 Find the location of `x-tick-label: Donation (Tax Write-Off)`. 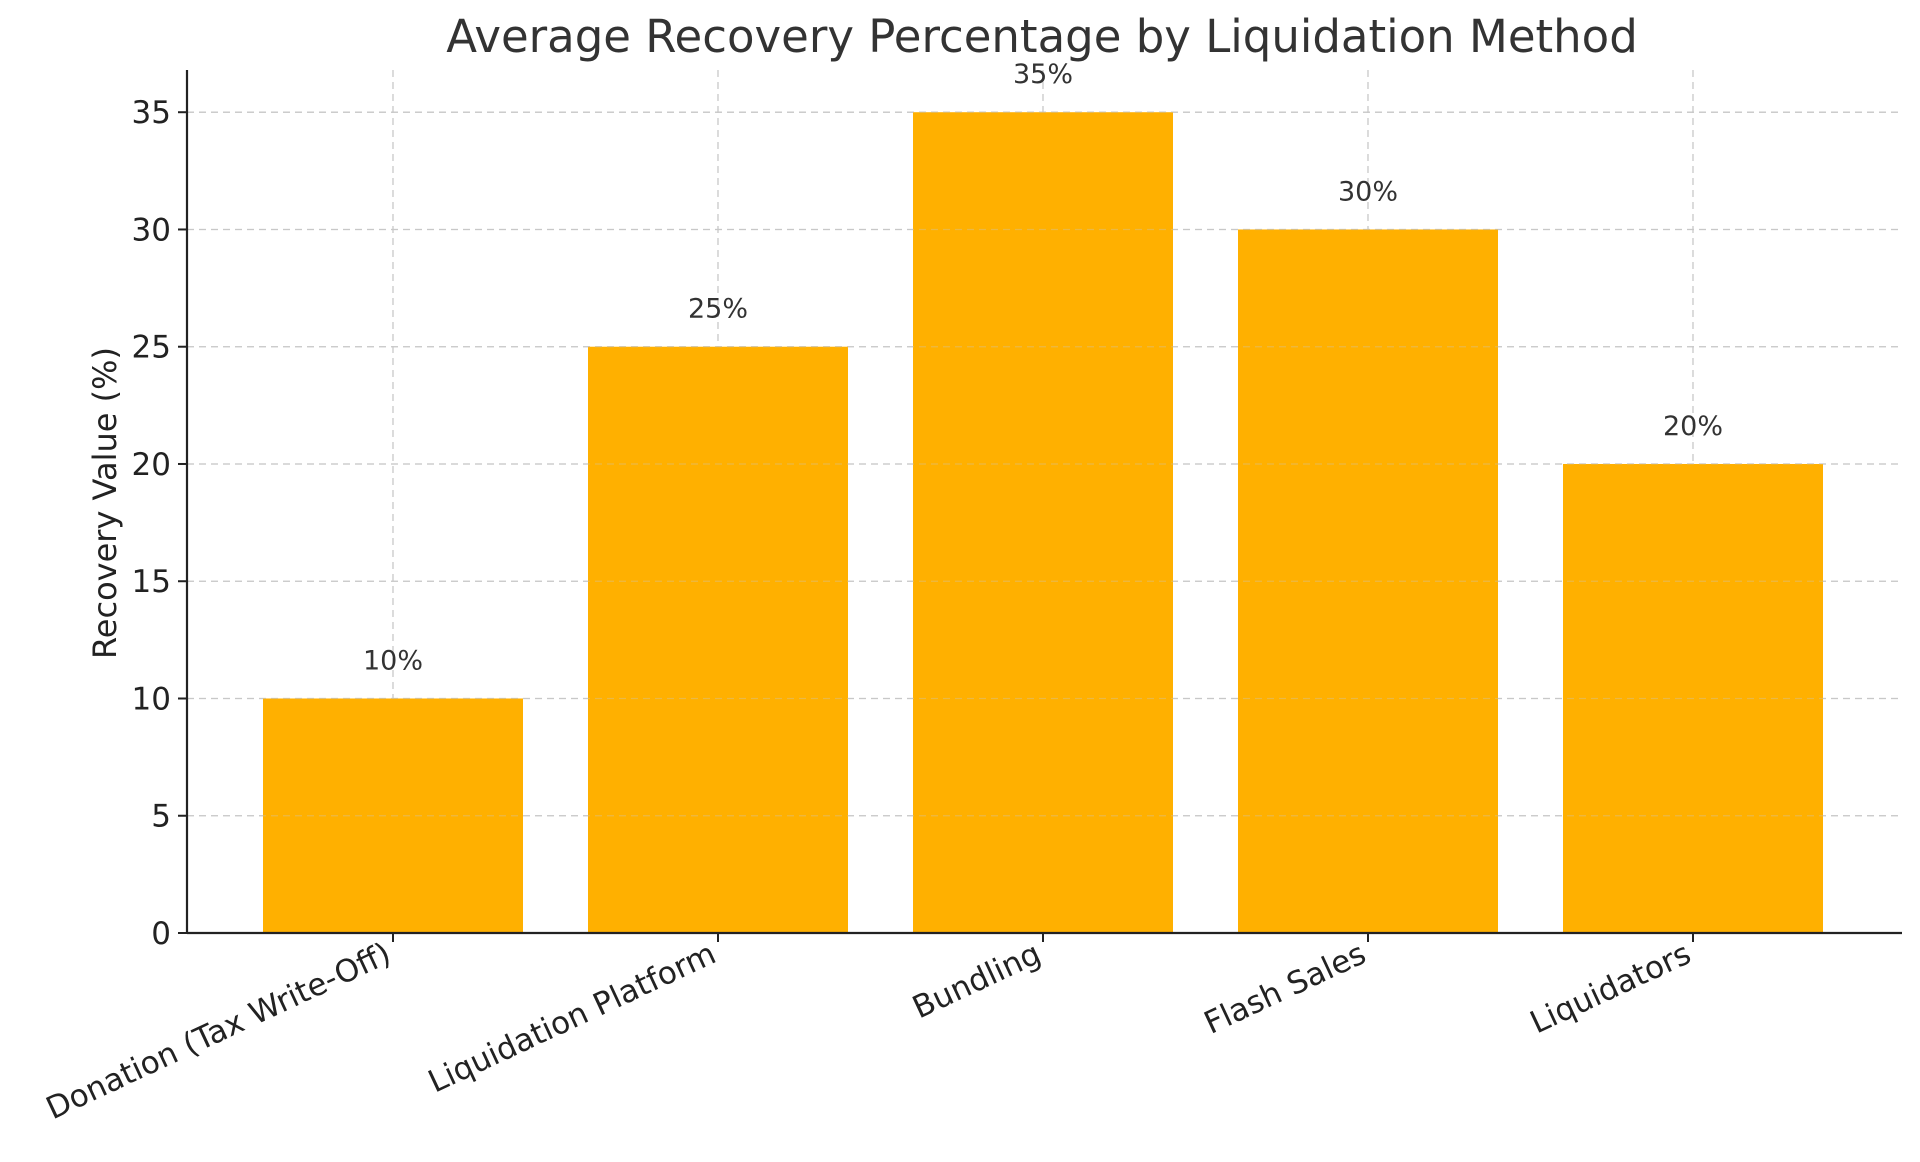

x-tick-label: Donation (Tax Write-Off) is located at coordinates (219, 1031).